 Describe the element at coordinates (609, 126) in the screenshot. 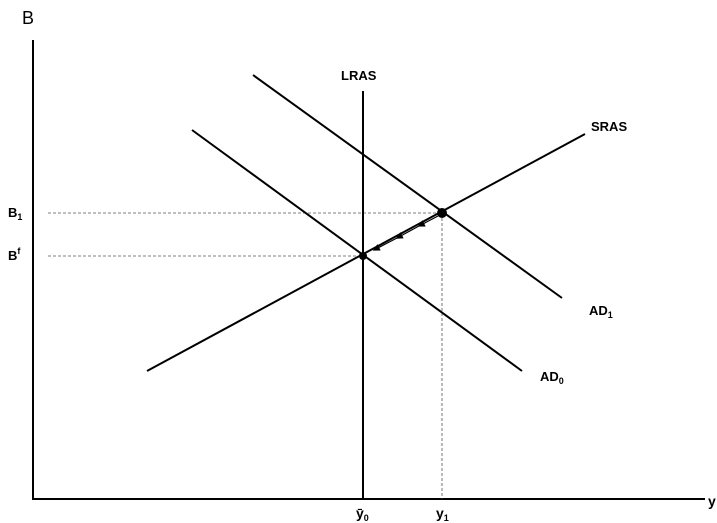

I see `sras-label: SRAS` at that location.